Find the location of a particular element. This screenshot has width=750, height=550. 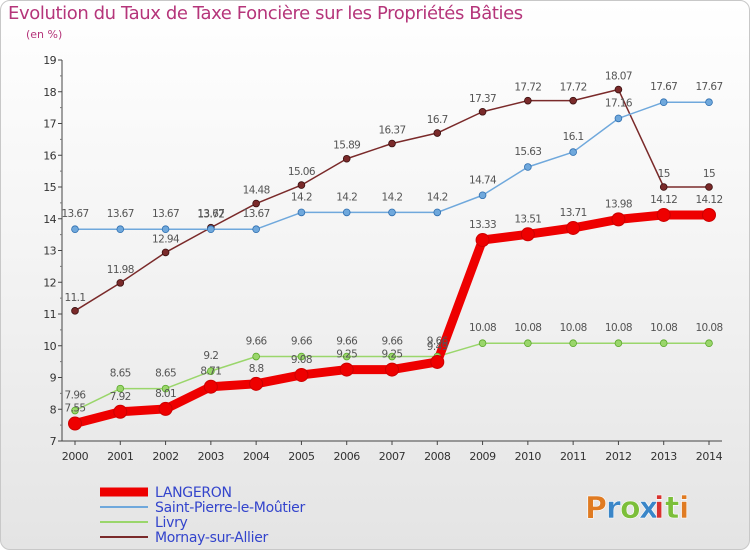

y-tick-label: 19 is located at coordinates (49, 60).